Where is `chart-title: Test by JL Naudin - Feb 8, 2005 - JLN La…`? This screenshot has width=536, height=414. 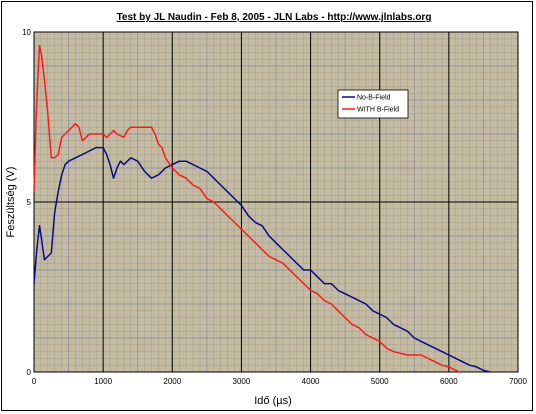
chart-title: Test by JL Naudin - Feb 8, 2005 - JLN La… is located at coordinates (274, 17).